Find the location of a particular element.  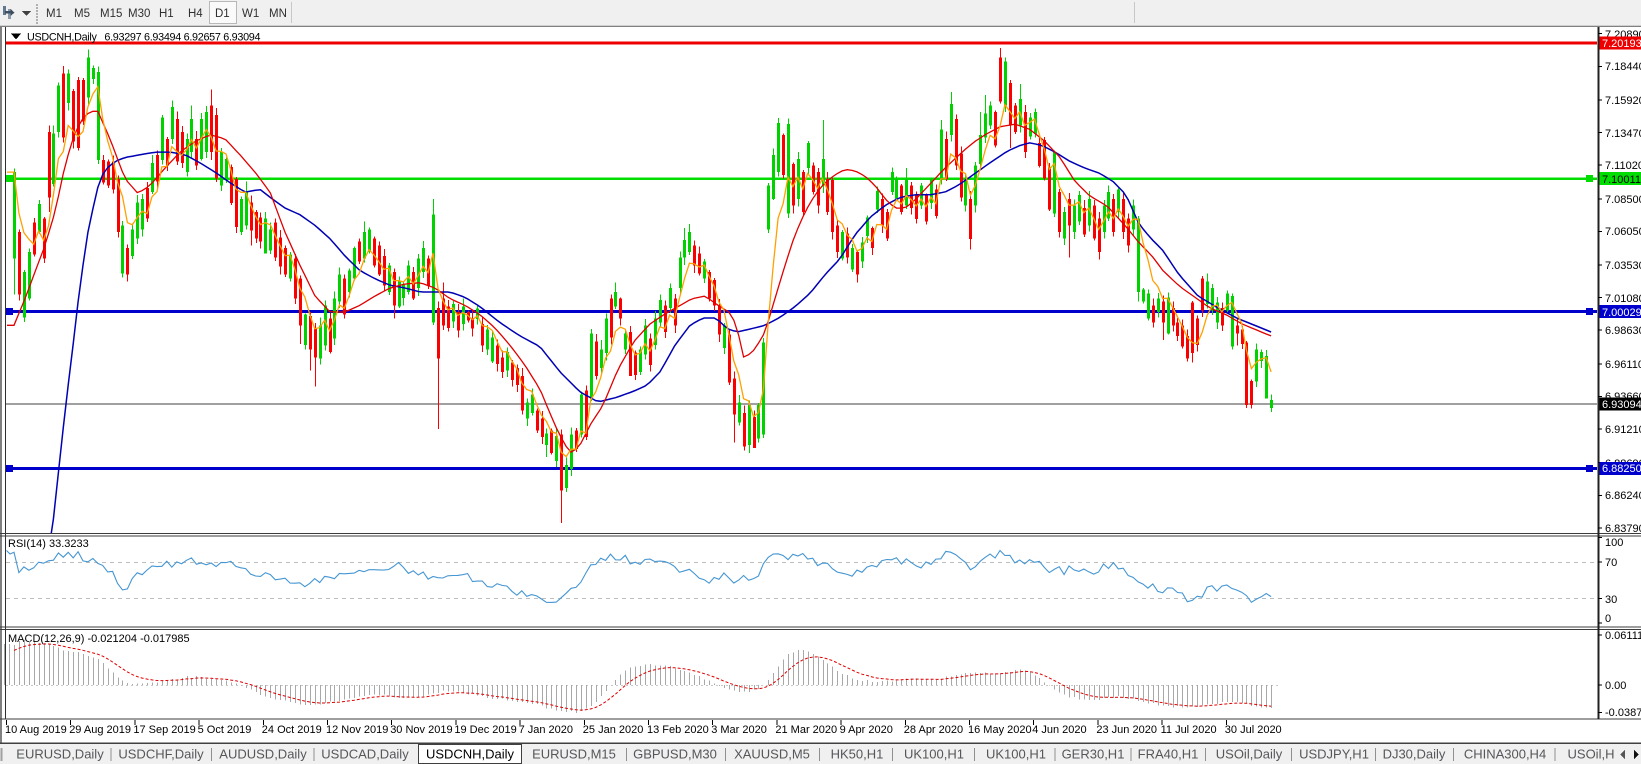

svg-text: 7.01080 is located at coordinates (1623, 299).